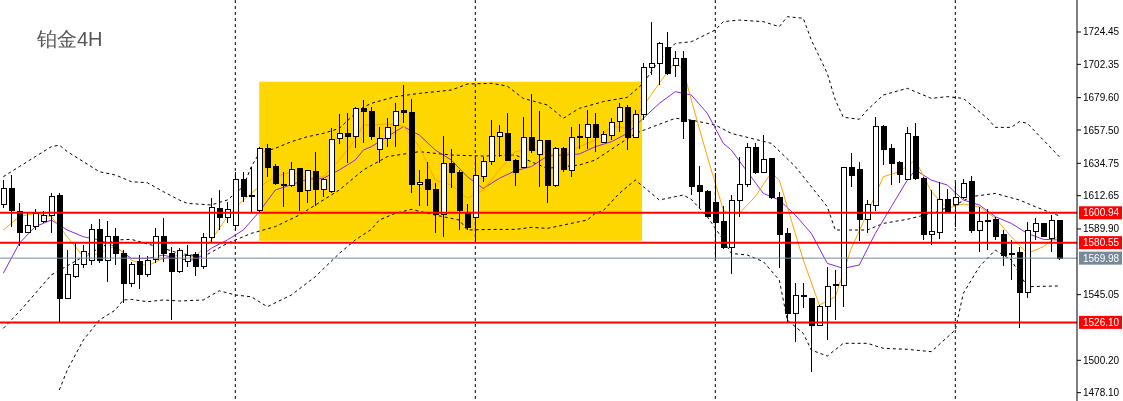 This screenshot has height=401, width=1123. What do you see at coordinates (1101, 163) in the screenshot?
I see `y-tick-label: 1634.75` at bounding box center [1101, 163].